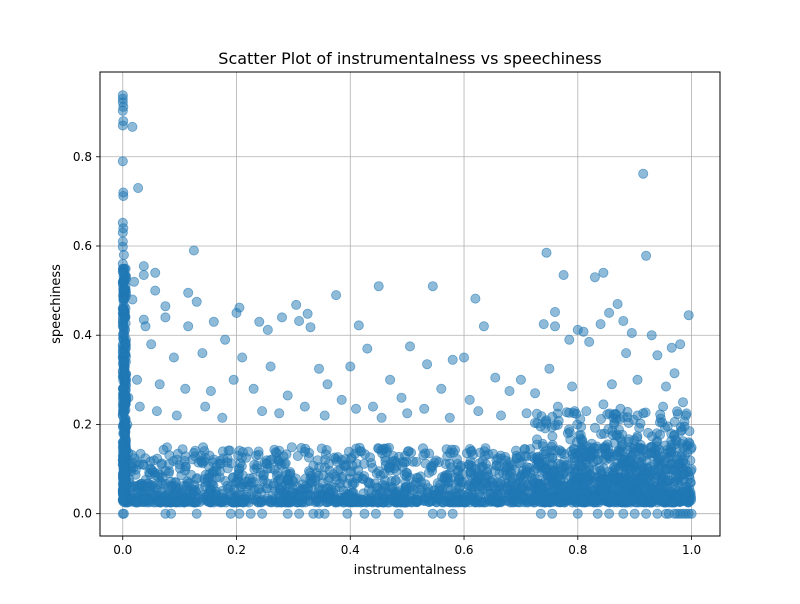 The width and height of the screenshot is (800, 604). Describe the element at coordinates (82, 246) in the screenshot. I see `y-tick-label: 0.6` at that location.